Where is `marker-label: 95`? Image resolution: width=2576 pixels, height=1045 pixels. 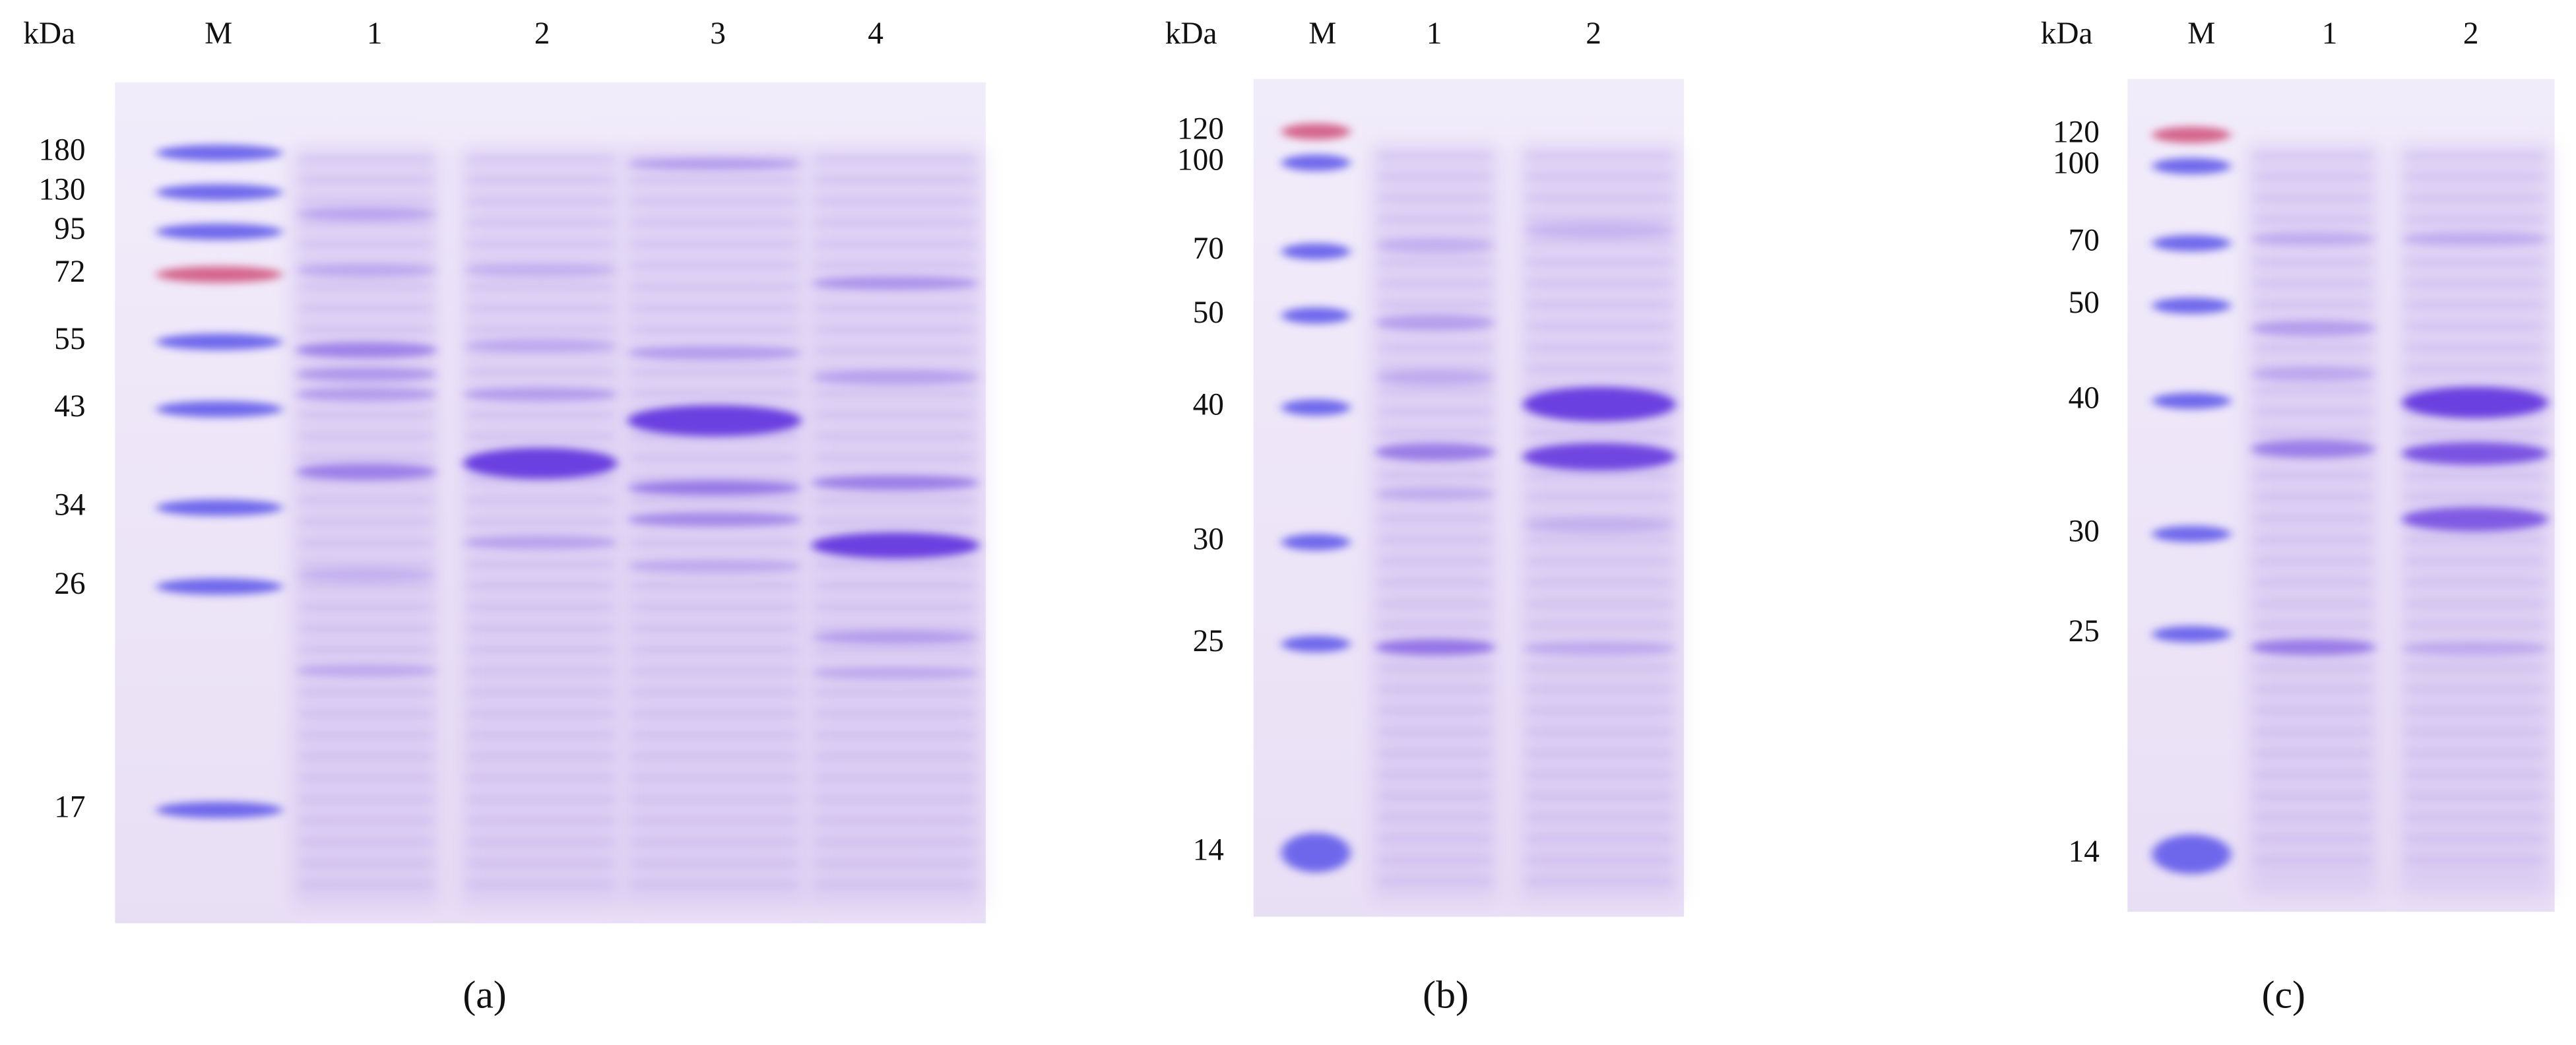 marker-label: 95 is located at coordinates (69, 229).